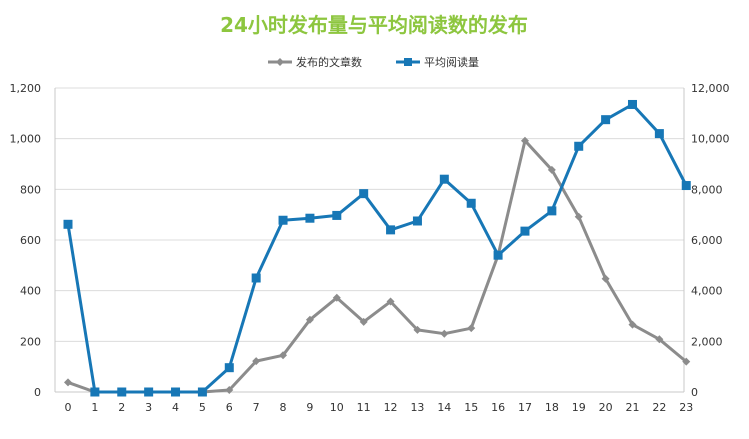 This screenshot has height=439, width=749. What do you see at coordinates (451, 62) in the screenshot?
I see `legend-label: 平均阅读量` at bounding box center [451, 62].